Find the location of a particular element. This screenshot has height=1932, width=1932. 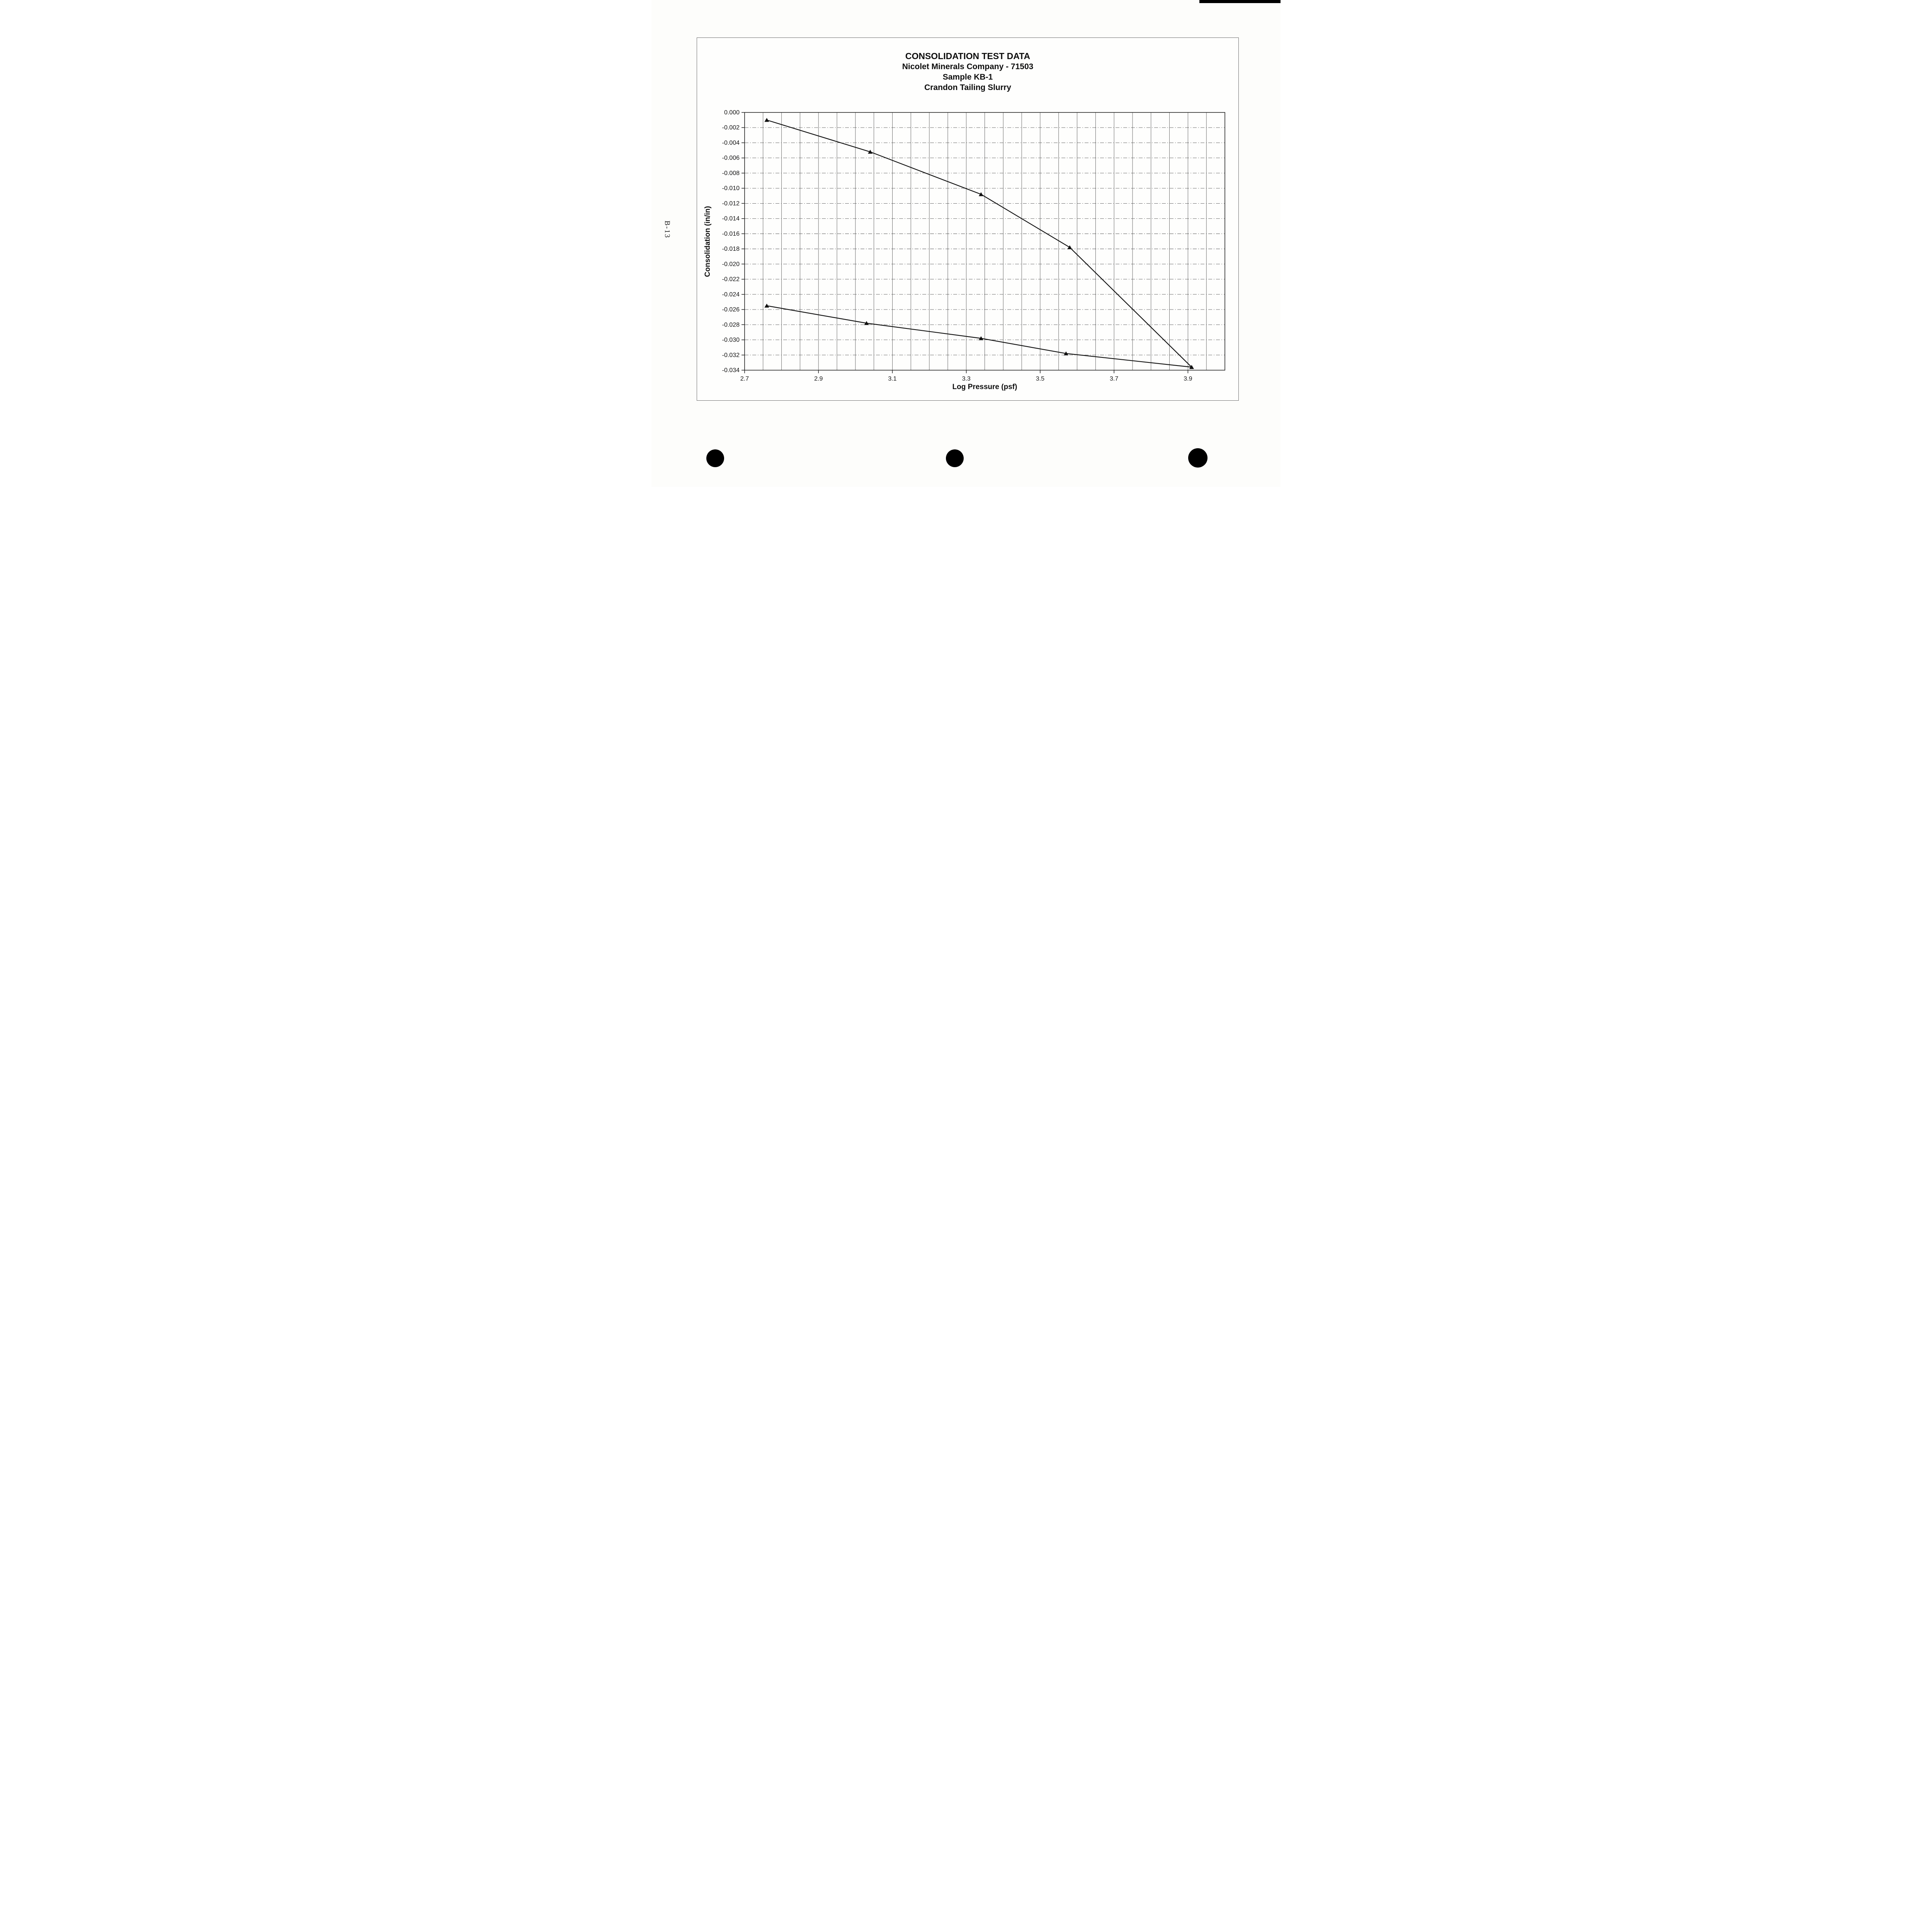

y-tick-label: -0.016 is located at coordinates (731, 234).